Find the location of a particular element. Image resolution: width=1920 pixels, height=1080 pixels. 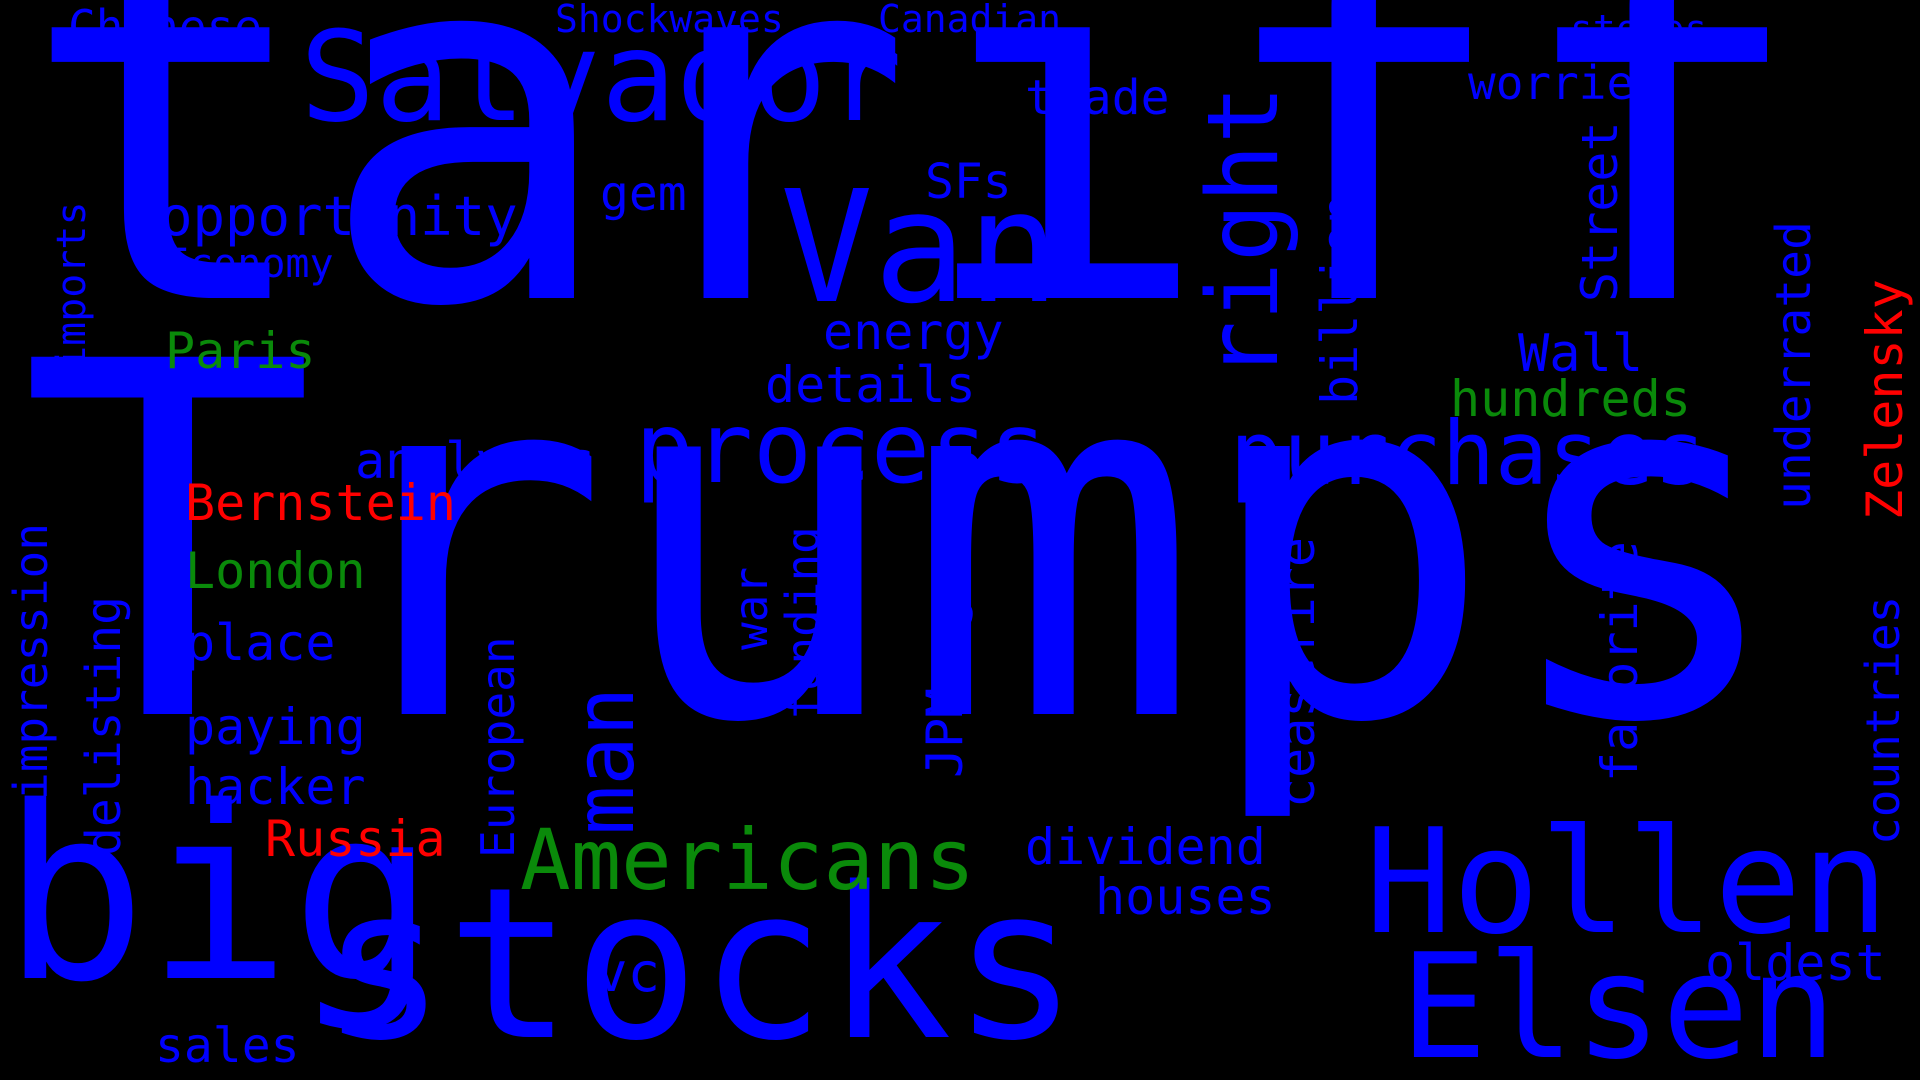

word-opportunity: opportunity is located at coordinates (339, 216).